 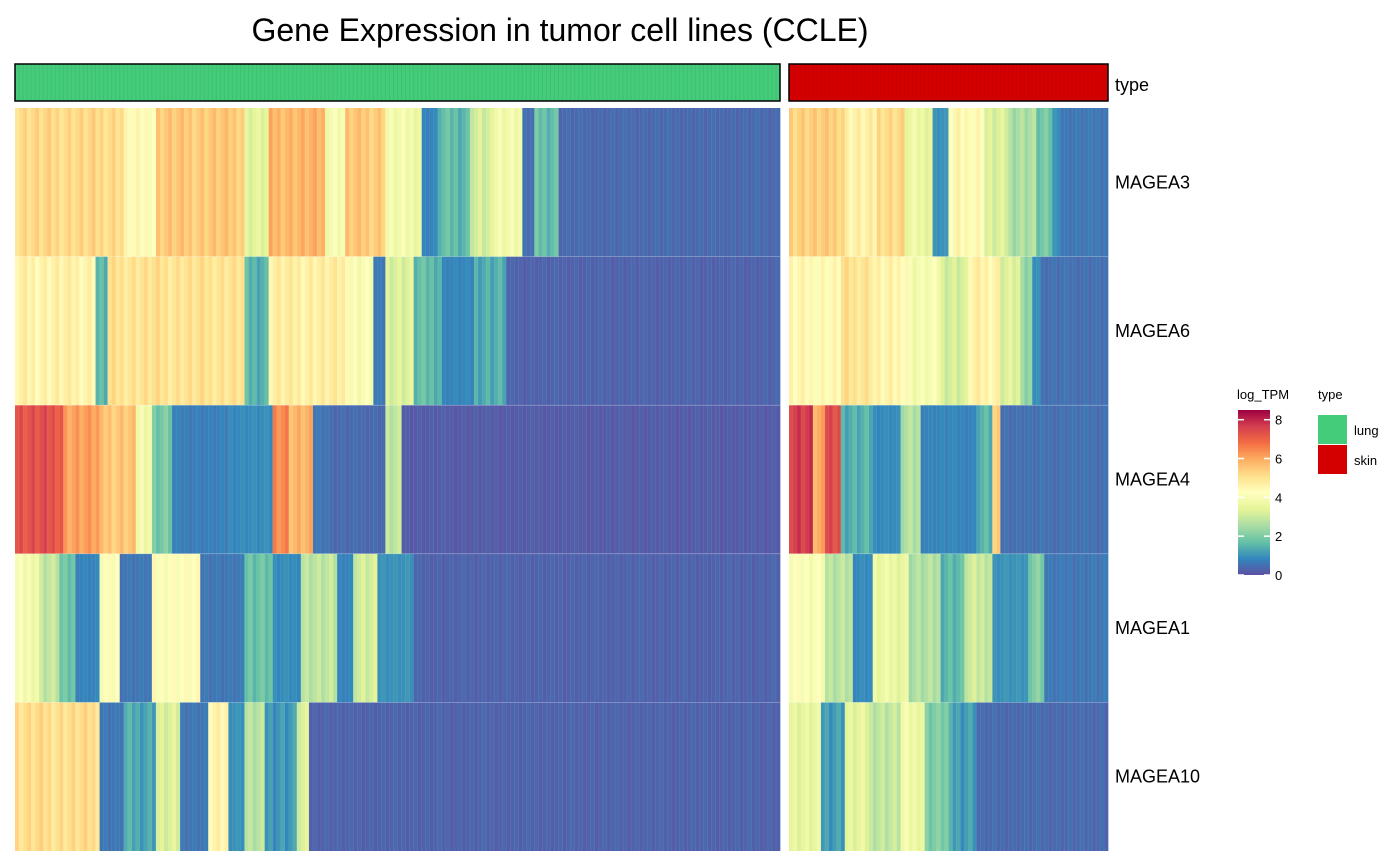 What do you see at coordinates (561, 82) in the screenshot?
I see `annotation-bars` at bounding box center [561, 82].